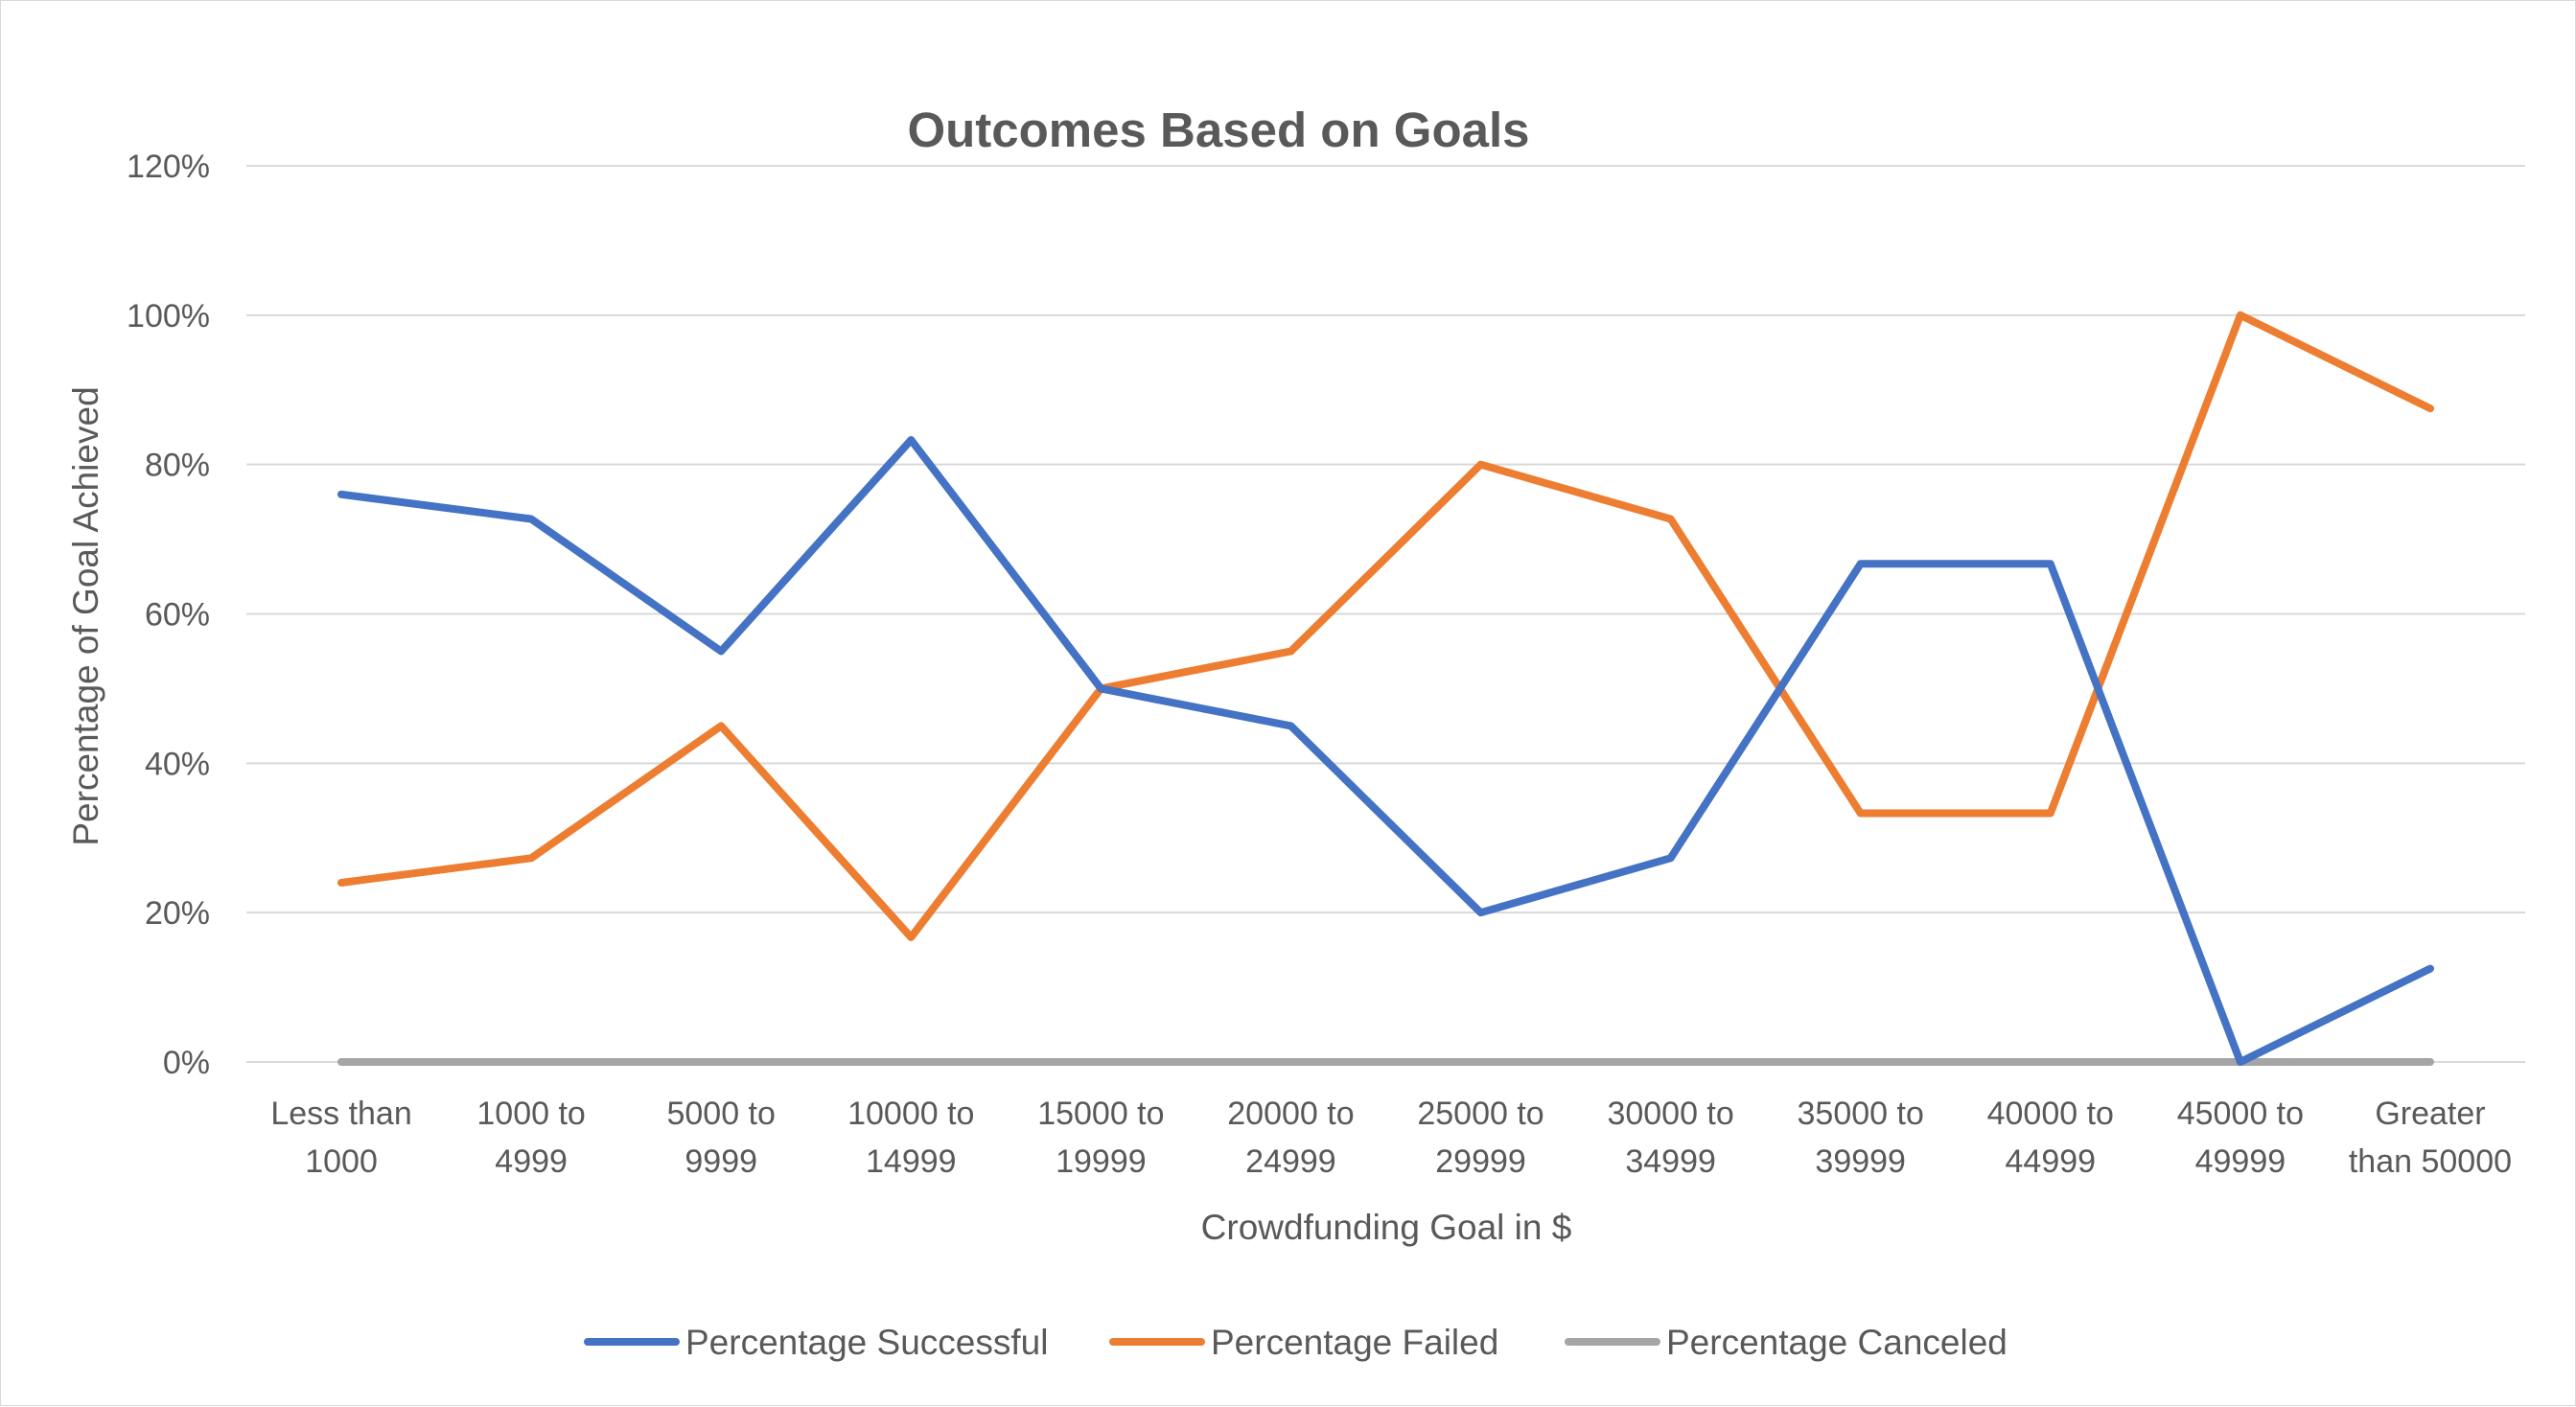  What do you see at coordinates (911, 1138) in the screenshot?
I see `x-tick-label: 10000 to 14999` at bounding box center [911, 1138].